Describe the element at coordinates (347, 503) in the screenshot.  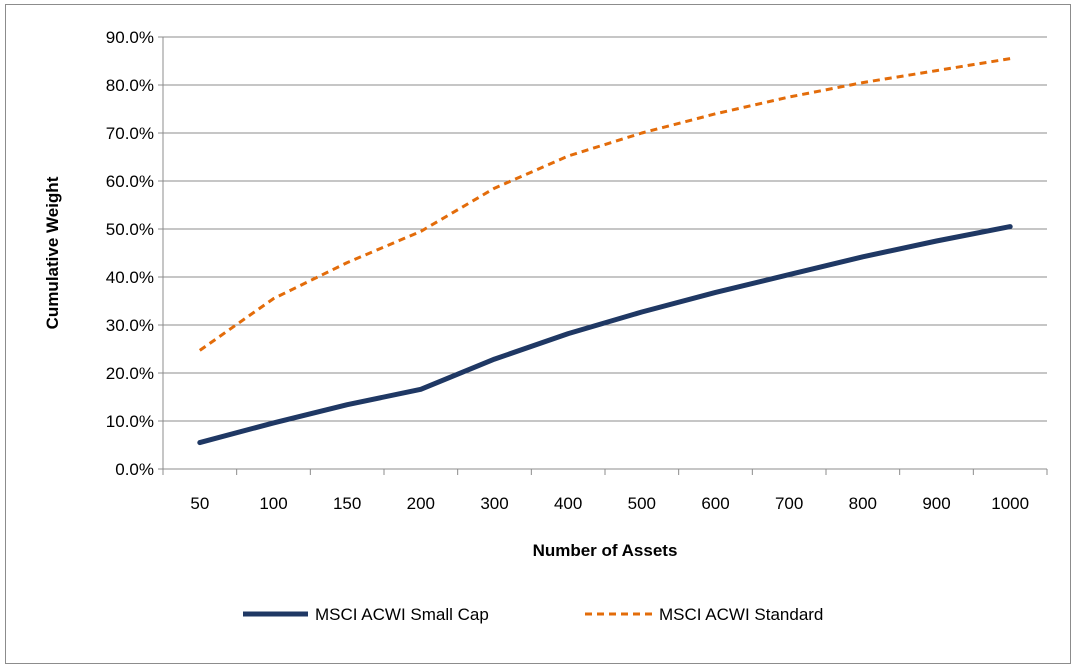
I see `x-tick-label: 150` at that location.